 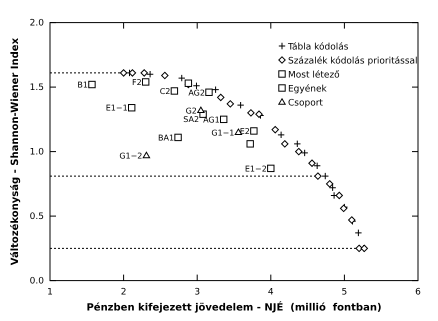 I want to click on legend-label: Egyének, so click(x=308, y=89).